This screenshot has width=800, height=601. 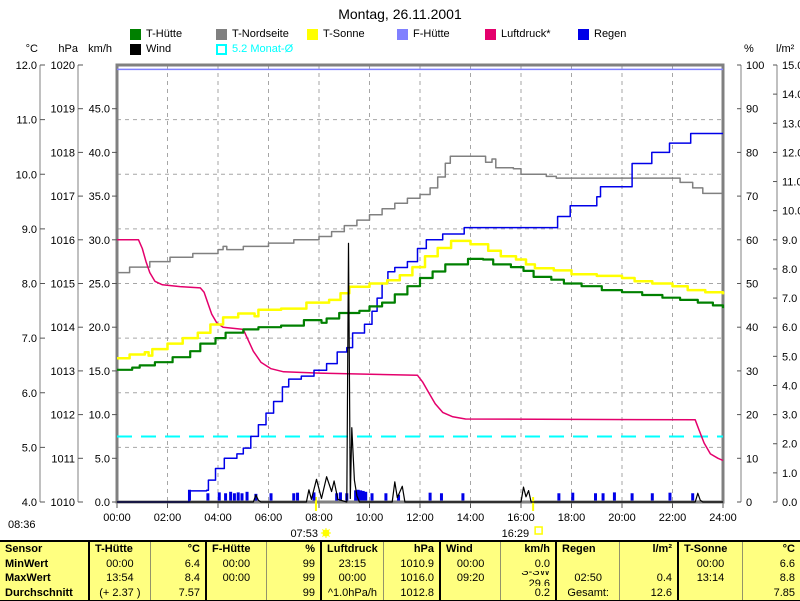 What do you see at coordinates (308, 563) in the screenshot?
I see `table-cell-value: 99` at bounding box center [308, 563].